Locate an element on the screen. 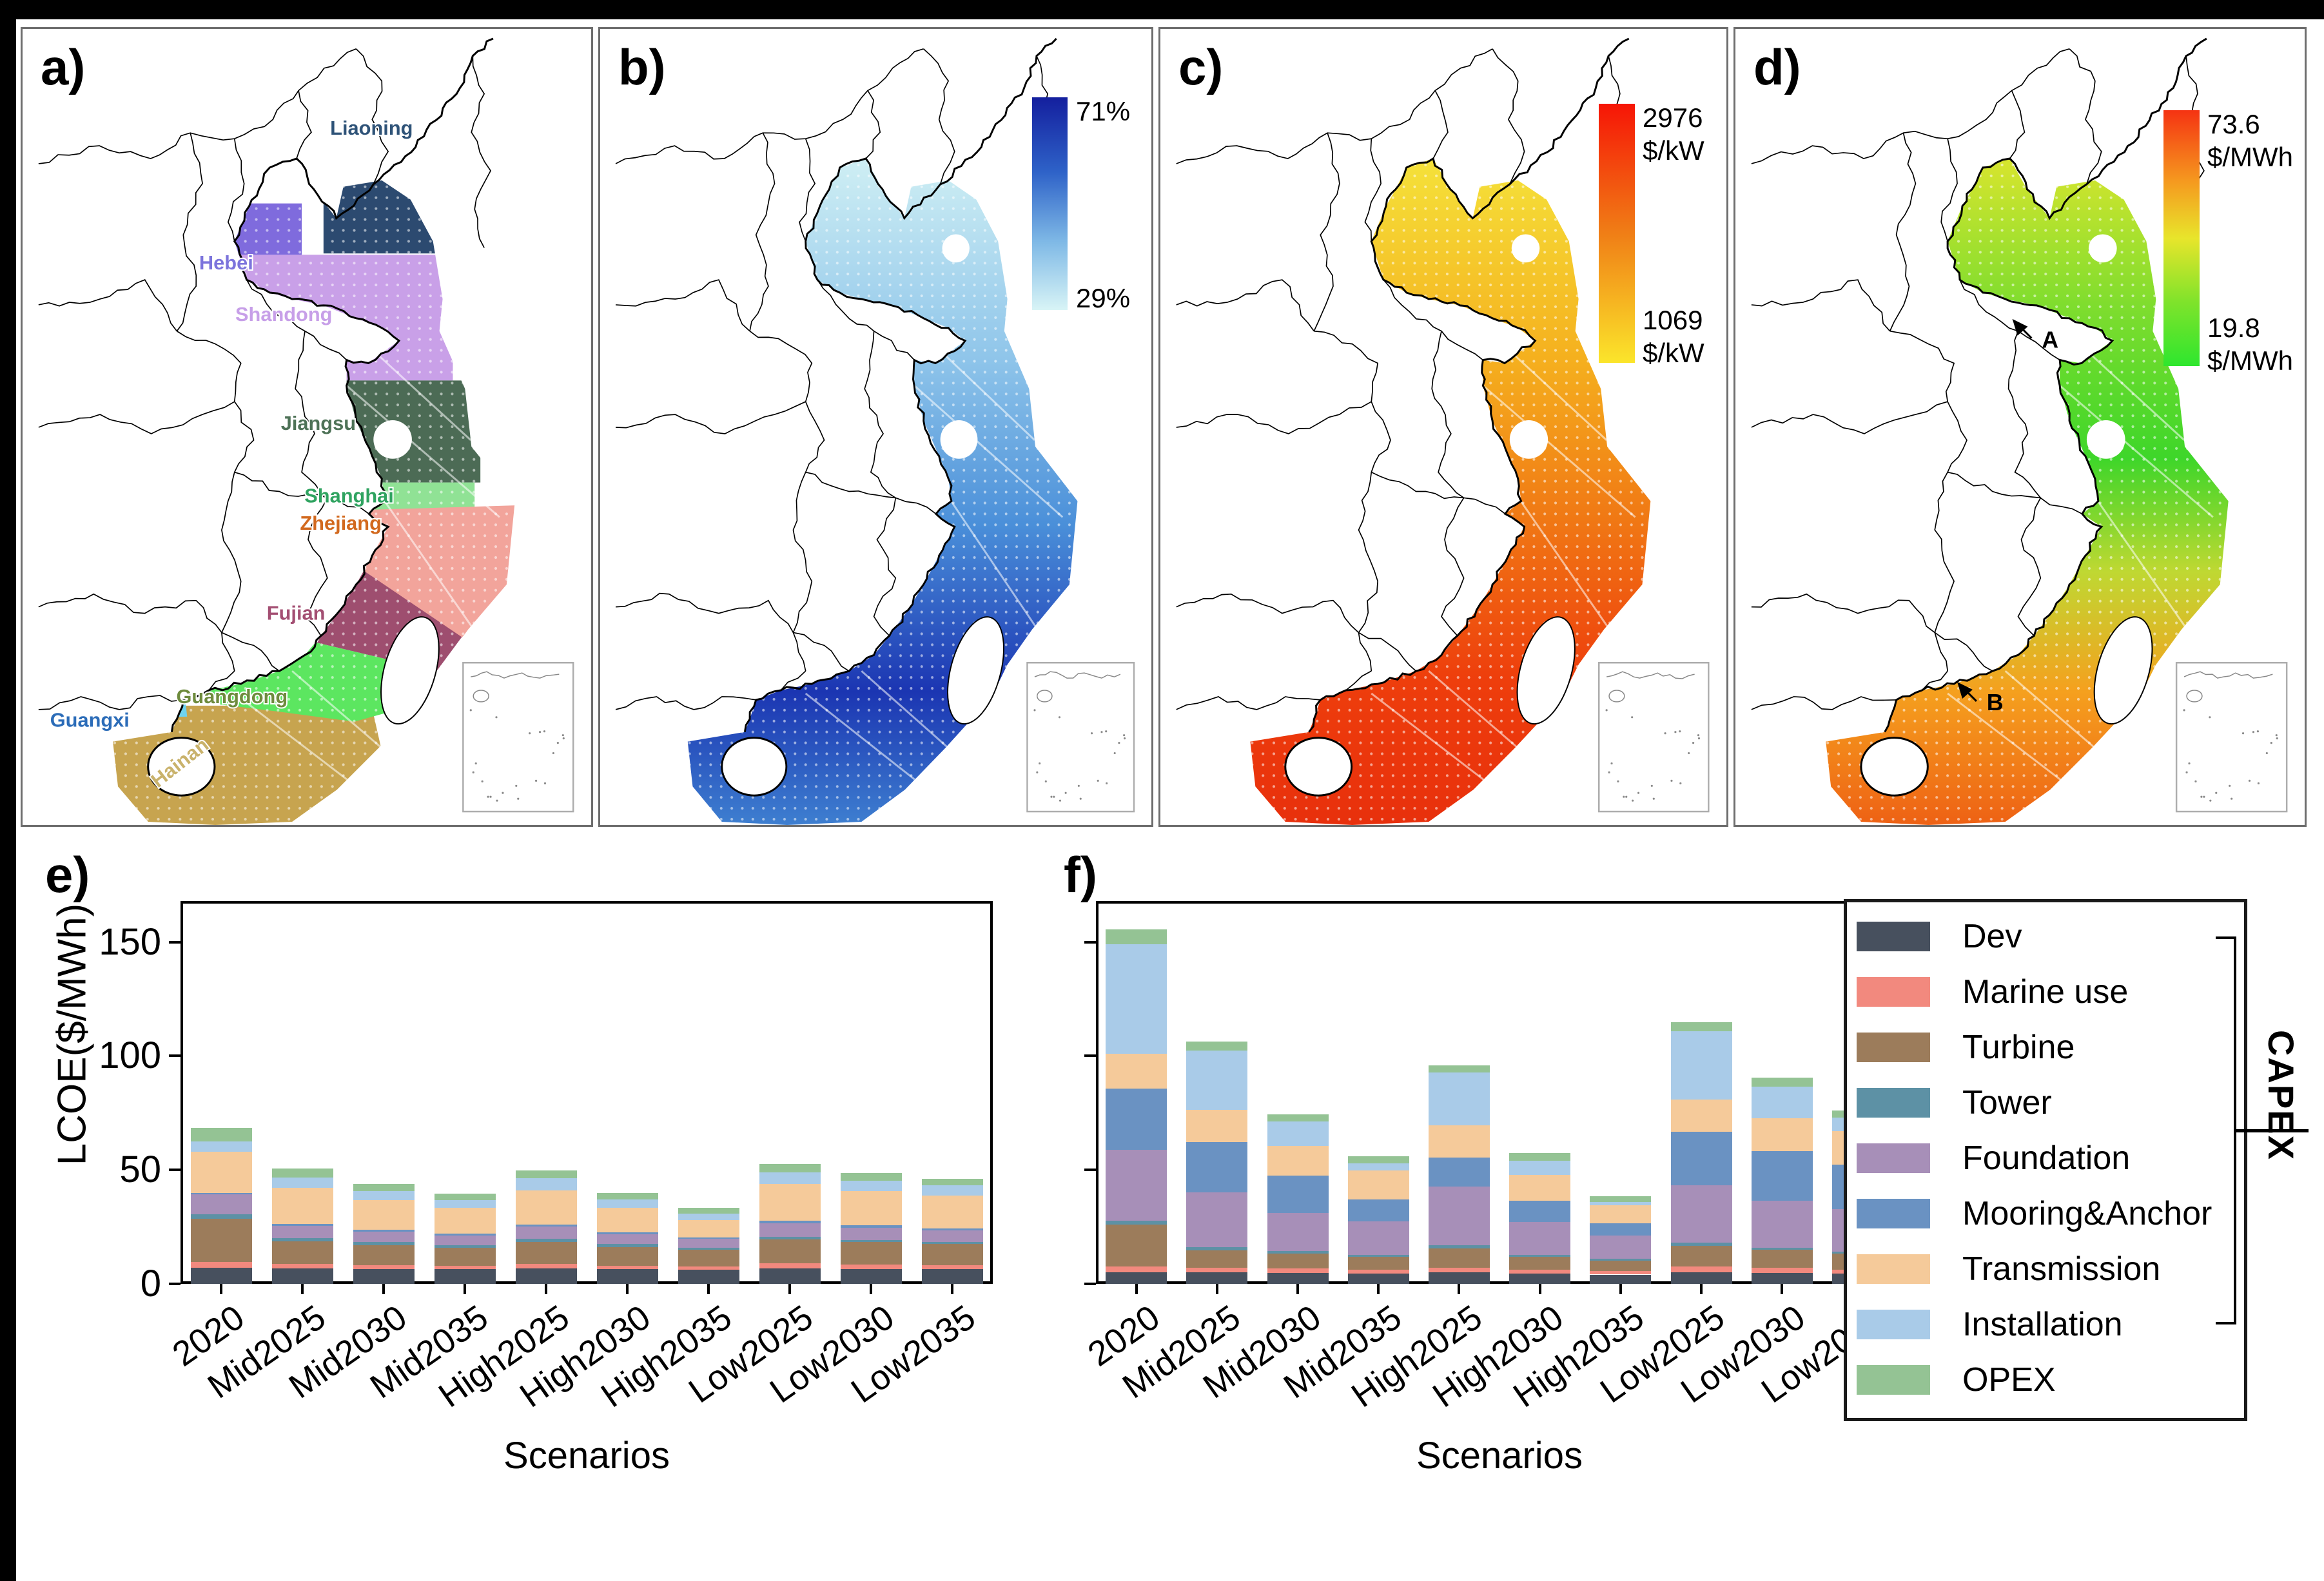 Image resolution: width=2324 pixels, height=1581 pixels. legend-swatch-turbine is located at coordinates (1893, 1047).